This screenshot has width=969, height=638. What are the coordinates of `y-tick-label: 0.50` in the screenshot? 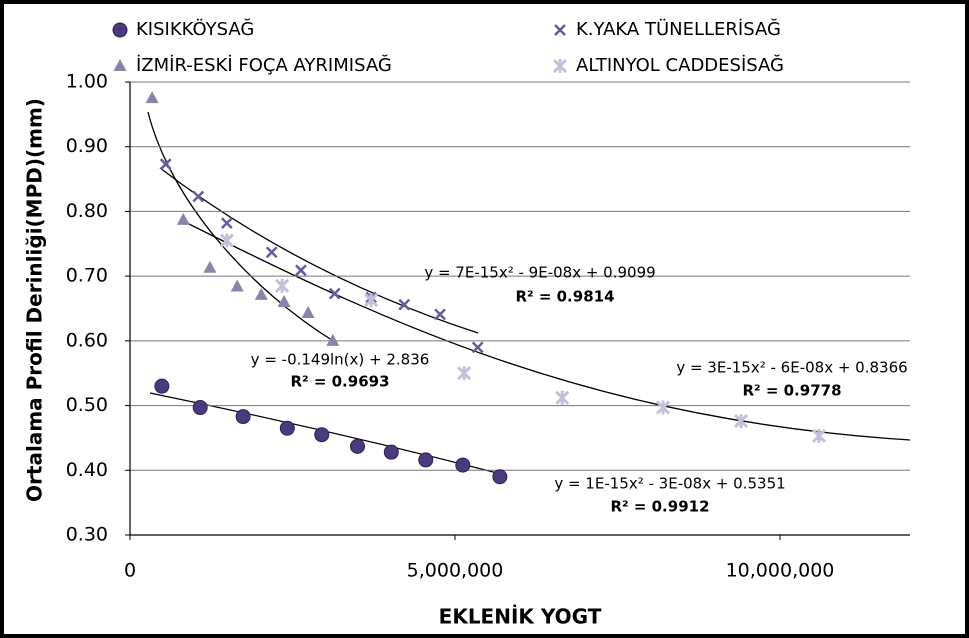 It's located at (87, 405).